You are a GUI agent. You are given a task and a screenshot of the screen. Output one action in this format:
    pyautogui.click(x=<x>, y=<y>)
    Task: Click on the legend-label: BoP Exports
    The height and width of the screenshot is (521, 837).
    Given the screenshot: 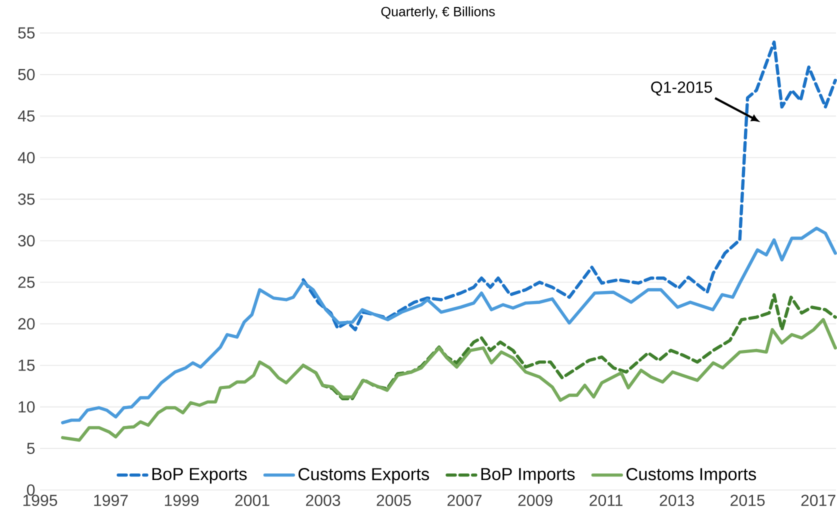 What is the action you would take?
    pyautogui.click(x=199, y=476)
    